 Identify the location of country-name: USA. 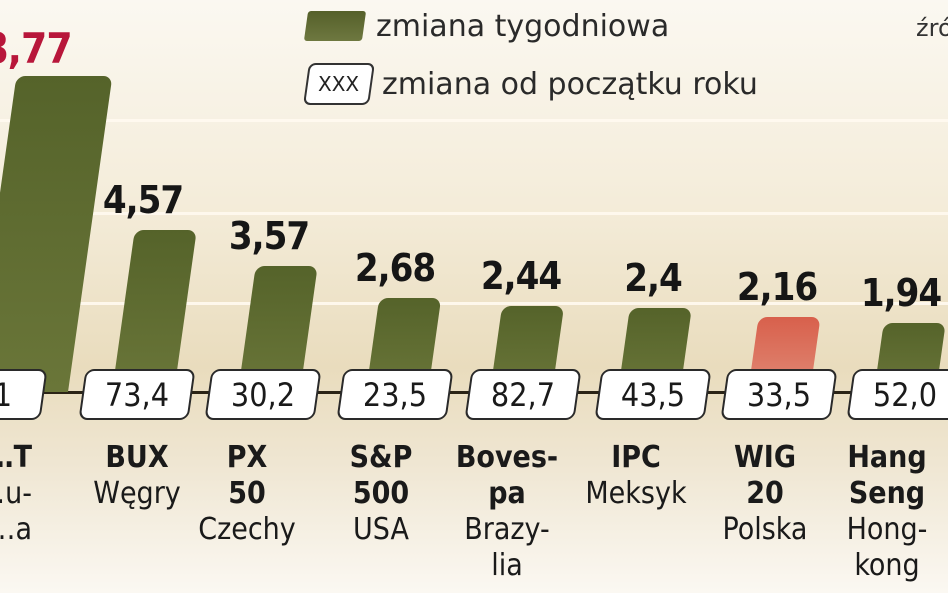
(381, 529).